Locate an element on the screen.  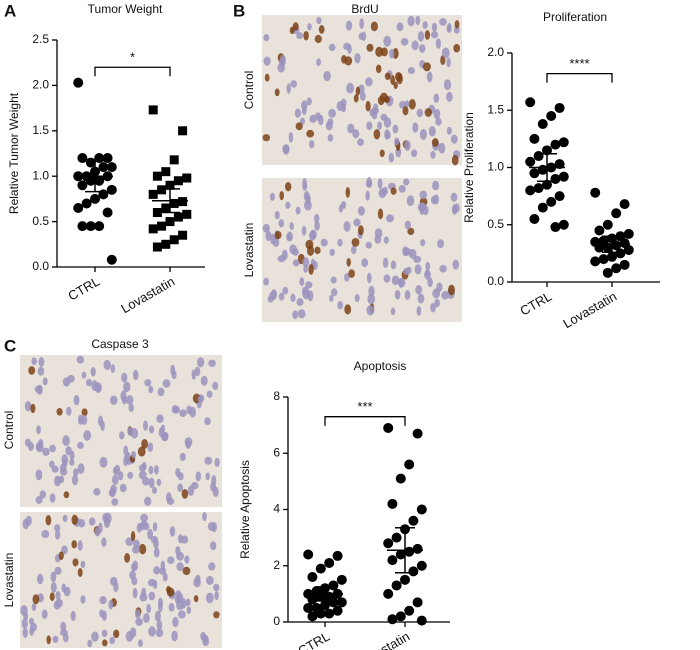
chart-title: Apoptosis is located at coordinates (380, 366).